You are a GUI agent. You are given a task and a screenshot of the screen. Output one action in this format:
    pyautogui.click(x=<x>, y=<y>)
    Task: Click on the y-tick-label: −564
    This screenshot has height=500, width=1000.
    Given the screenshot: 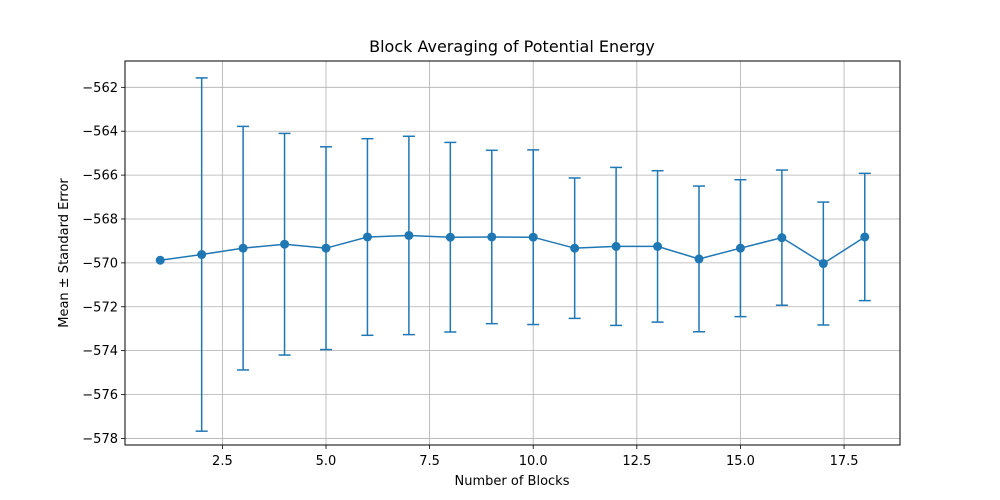 What is the action you would take?
    pyautogui.click(x=100, y=132)
    